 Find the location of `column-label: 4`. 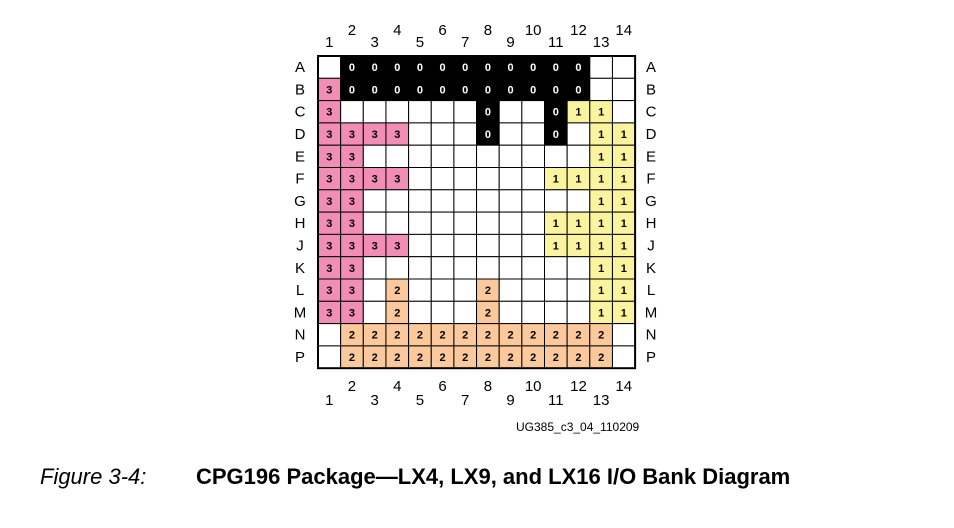

column-label: 4 is located at coordinates (397, 386).